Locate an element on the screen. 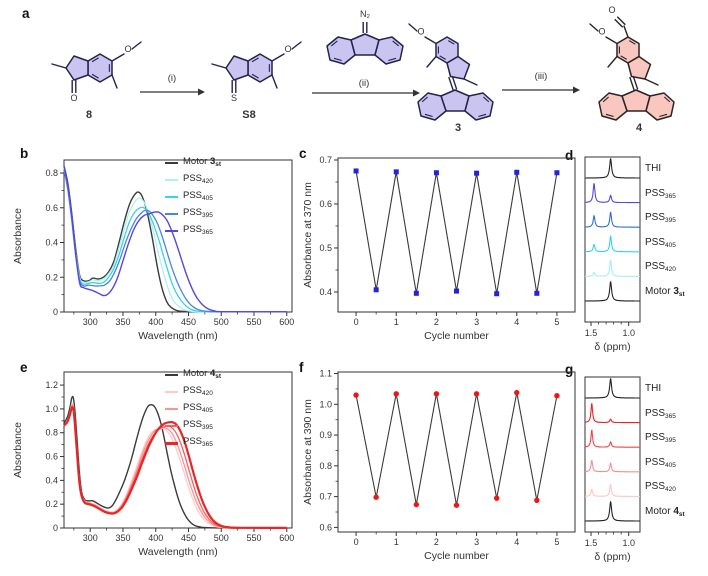  x-tick-label: 3 is located at coordinates (476, 322).